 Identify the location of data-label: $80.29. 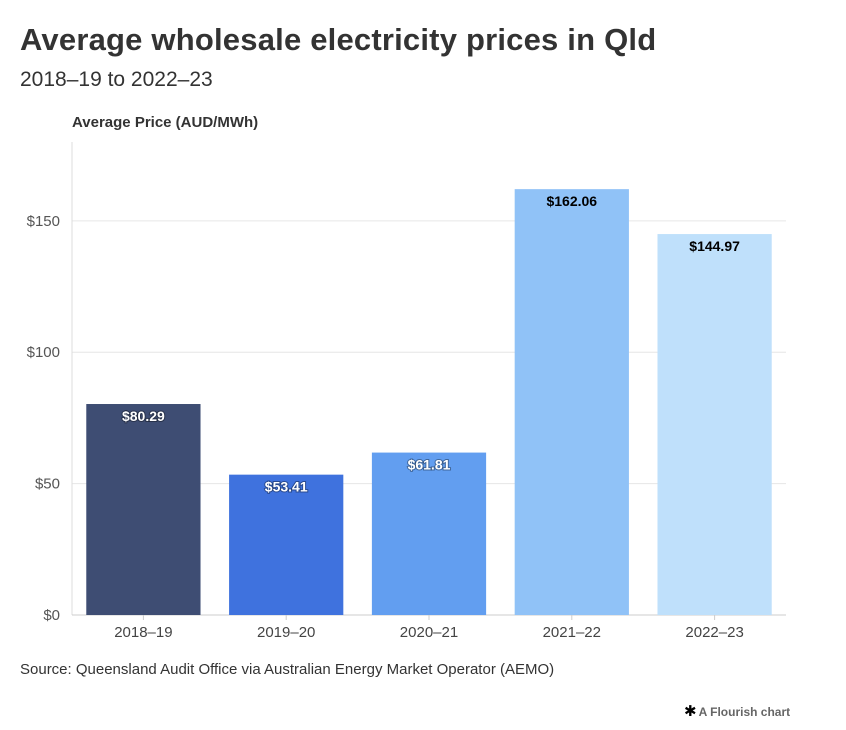
(143, 416).